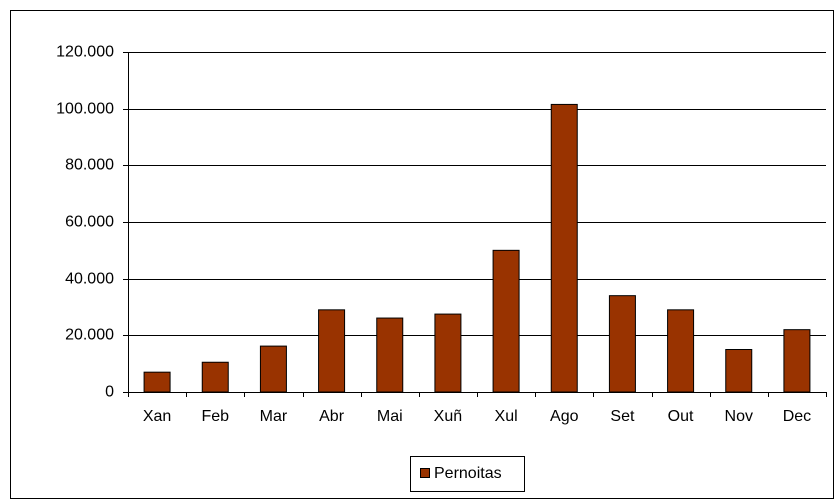  Describe the element at coordinates (157, 416) in the screenshot. I see `x-tick-label: Xan` at that location.